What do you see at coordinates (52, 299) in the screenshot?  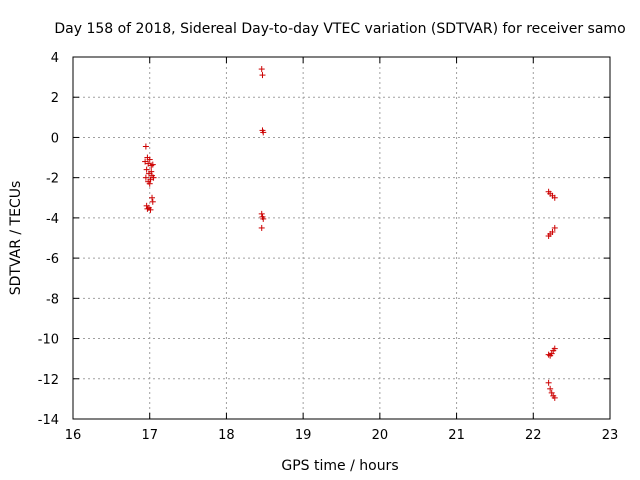 I see `y-tick-label: -8` at bounding box center [52, 299].